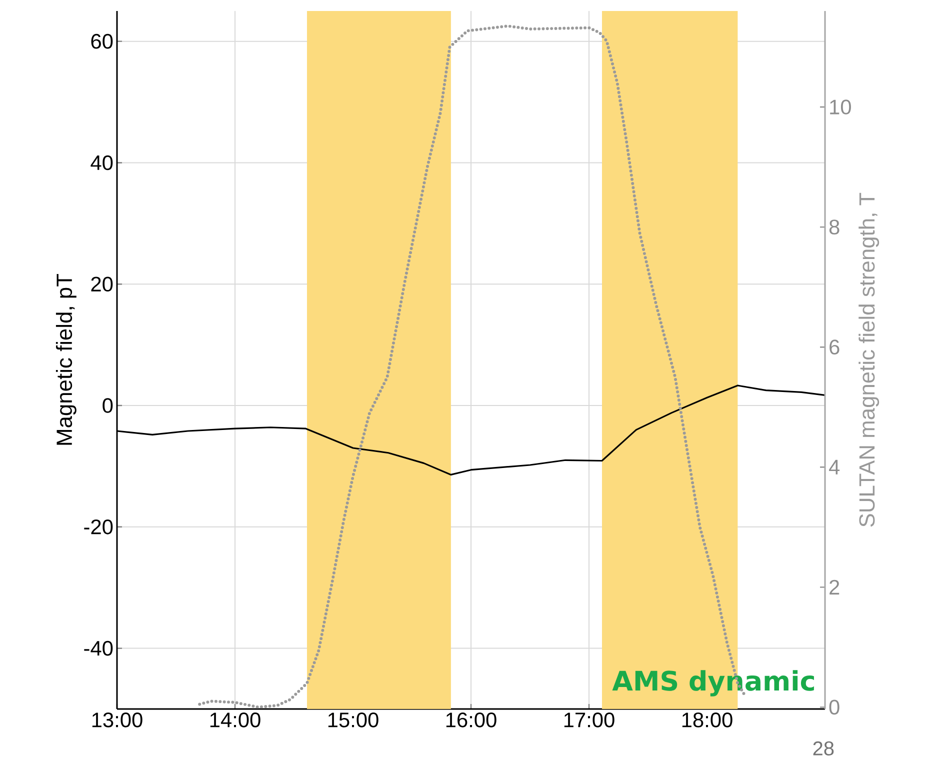 The width and height of the screenshot is (927, 761). Describe the element at coordinates (834, 227) in the screenshot. I see `y2-tick-label: 8` at that location.